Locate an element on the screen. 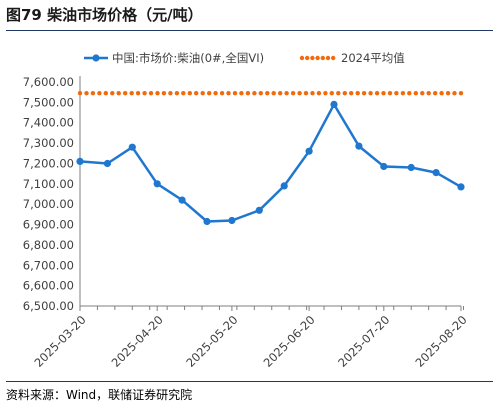  x-tick-label: 2025-07-20 is located at coordinates (363, 341).